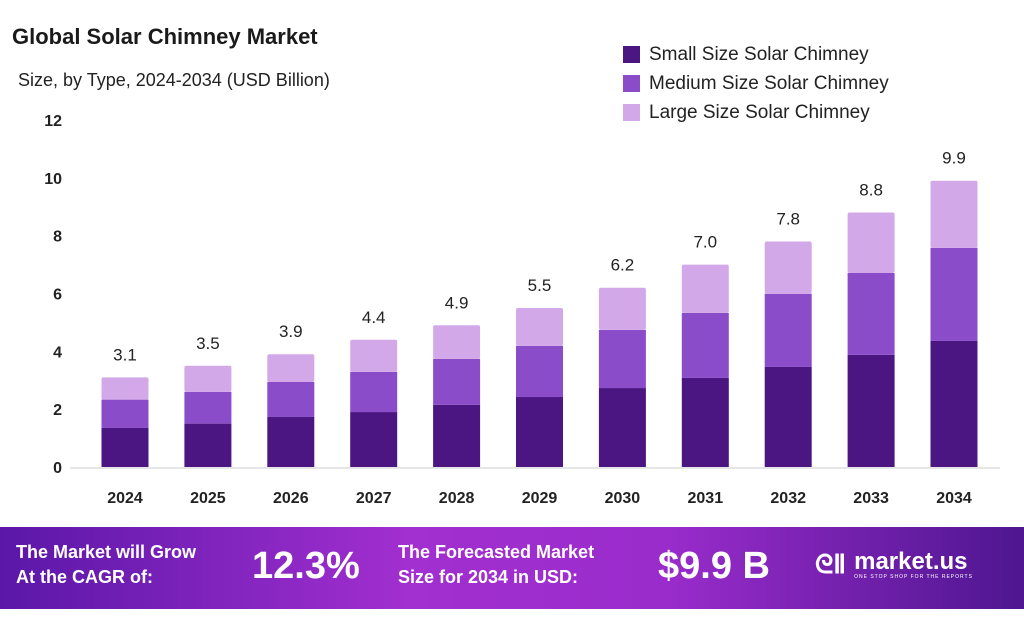 The image size is (1024, 621). Describe the element at coordinates (913, 577) in the screenshot. I see `logo-tagline: ONE STOP SHOP FOR THE REPORTS` at that location.